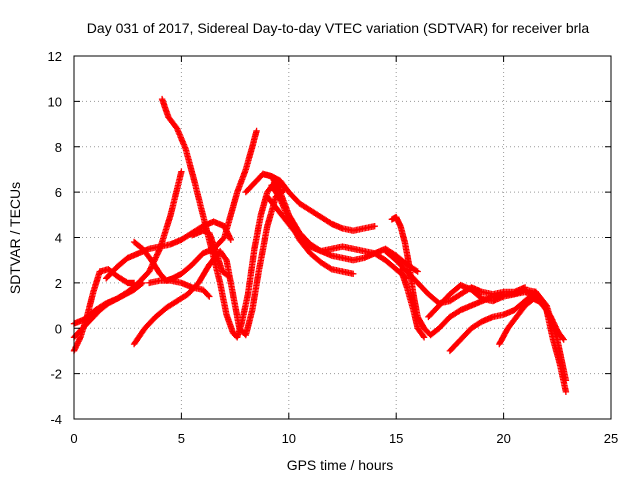 This screenshot has width=640, height=480. I want to click on x-tick-label: 25, so click(611, 438).